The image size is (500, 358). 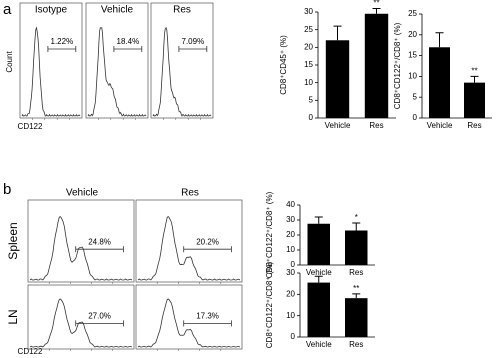 What do you see at coordinates (207, 241) in the screenshot?
I see `gate-label: 20.2%` at bounding box center [207, 241].